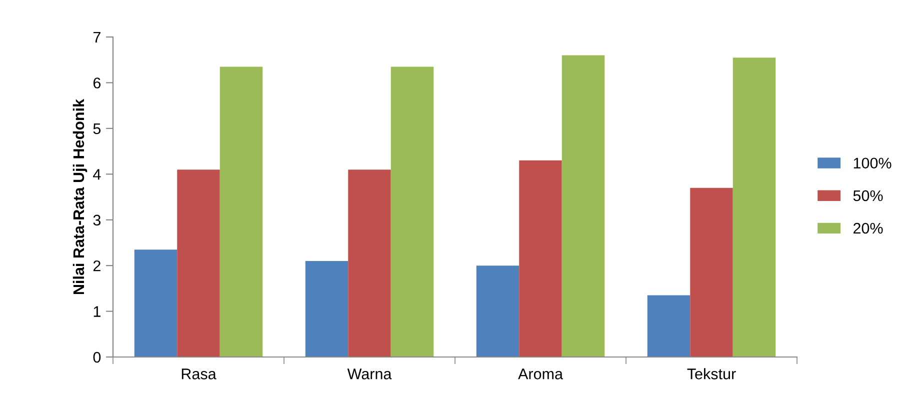 This screenshot has height=404, width=898. I want to click on x-tick-label: Aroma, so click(540, 374).